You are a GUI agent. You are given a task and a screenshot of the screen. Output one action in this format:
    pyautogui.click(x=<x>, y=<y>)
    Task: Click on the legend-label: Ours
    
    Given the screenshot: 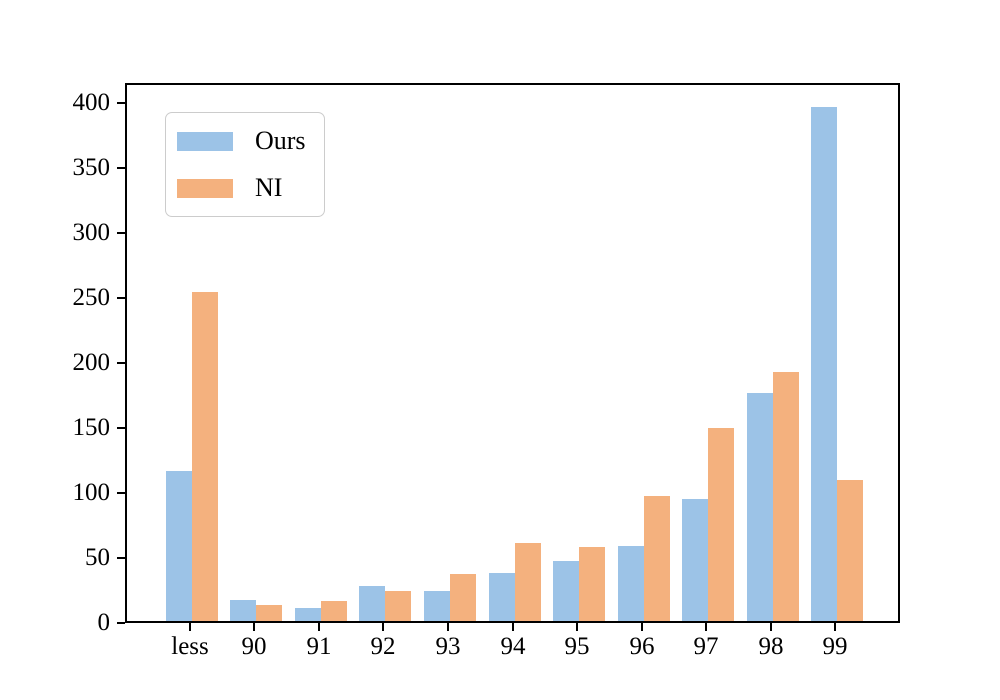 What is the action you would take?
    pyautogui.click(x=280, y=140)
    